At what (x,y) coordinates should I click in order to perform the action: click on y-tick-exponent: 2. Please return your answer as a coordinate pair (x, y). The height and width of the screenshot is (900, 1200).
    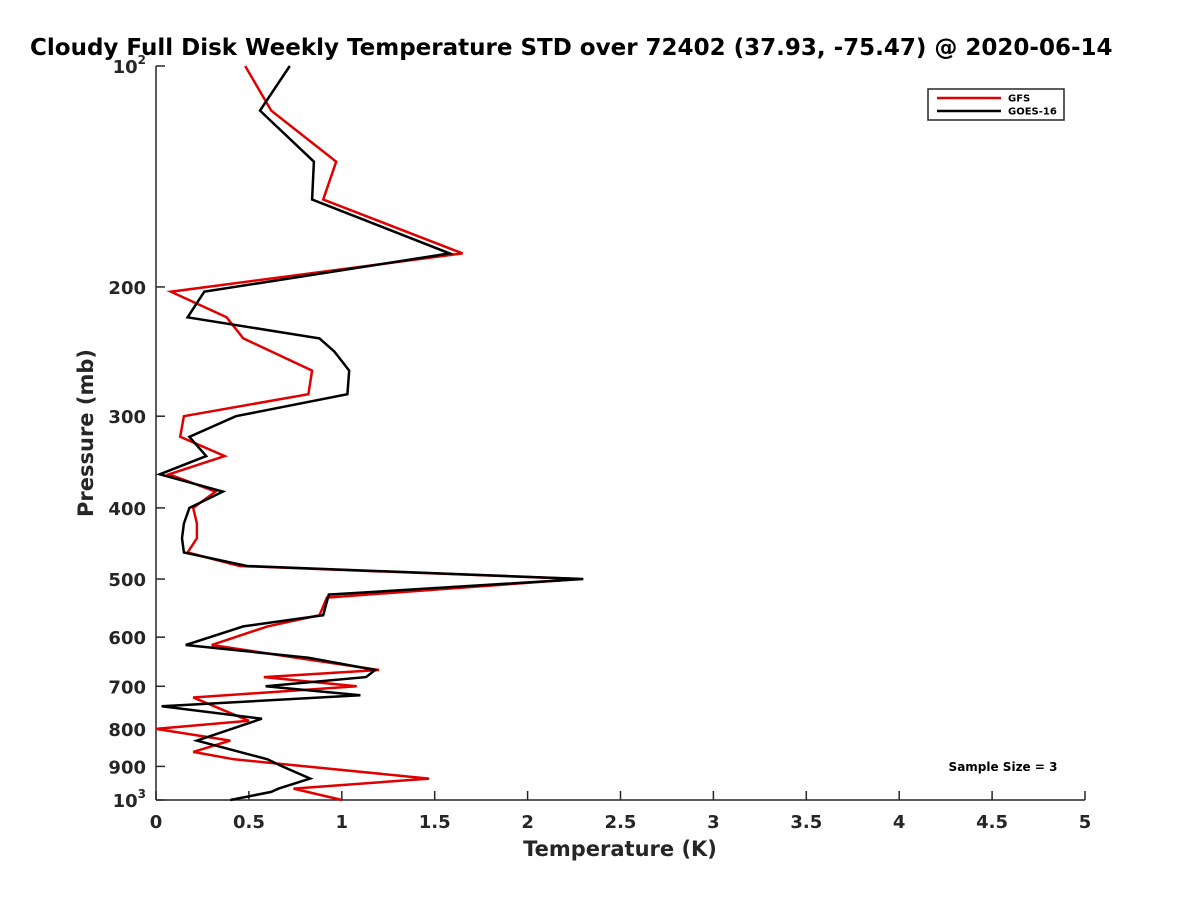
    Looking at the image, I should click on (142, 60).